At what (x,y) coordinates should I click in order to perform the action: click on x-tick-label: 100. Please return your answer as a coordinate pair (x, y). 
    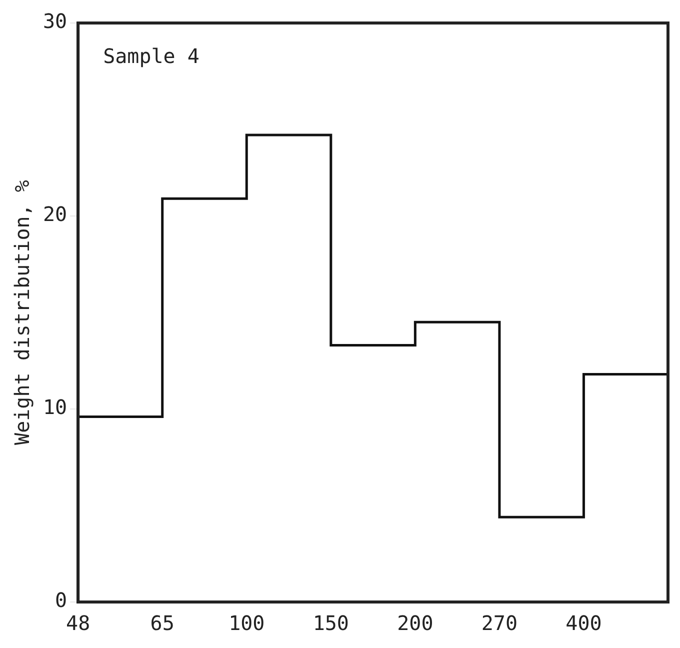
    Looking at the image, I should click on (246, 623).